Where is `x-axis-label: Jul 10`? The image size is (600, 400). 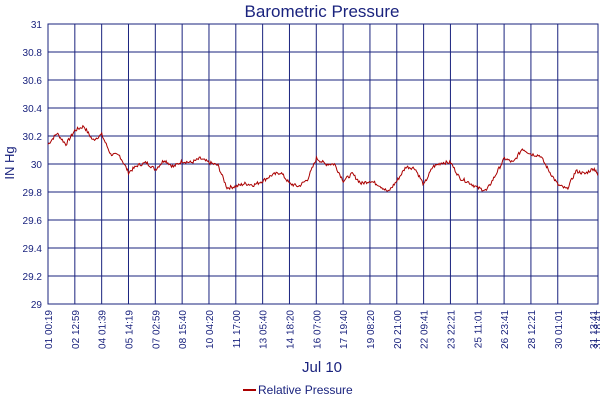 x-axis-label: Jul 10 is located at coordinates (322, 367).